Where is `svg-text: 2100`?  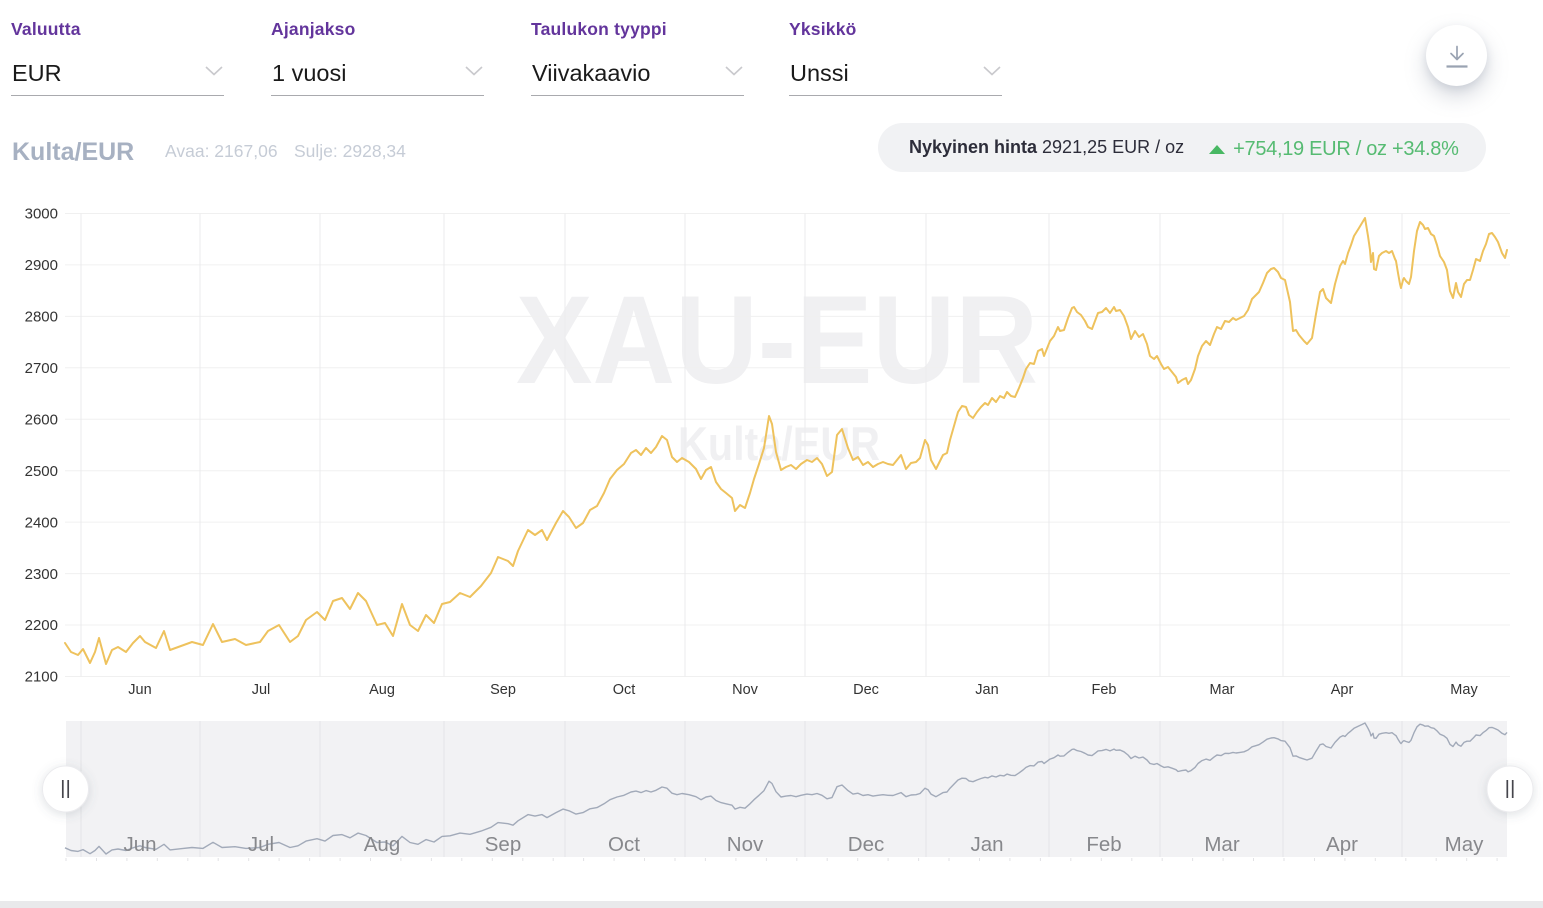
svg-text: 2100 is located at coordinates (41, 677).